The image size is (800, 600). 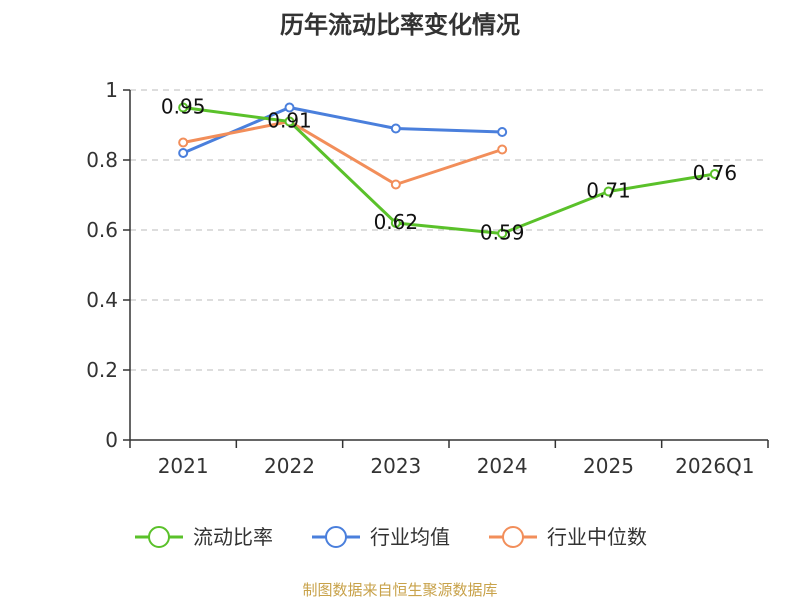 I want to click on x-tick-label: 2023, so click(x=395, y=466).